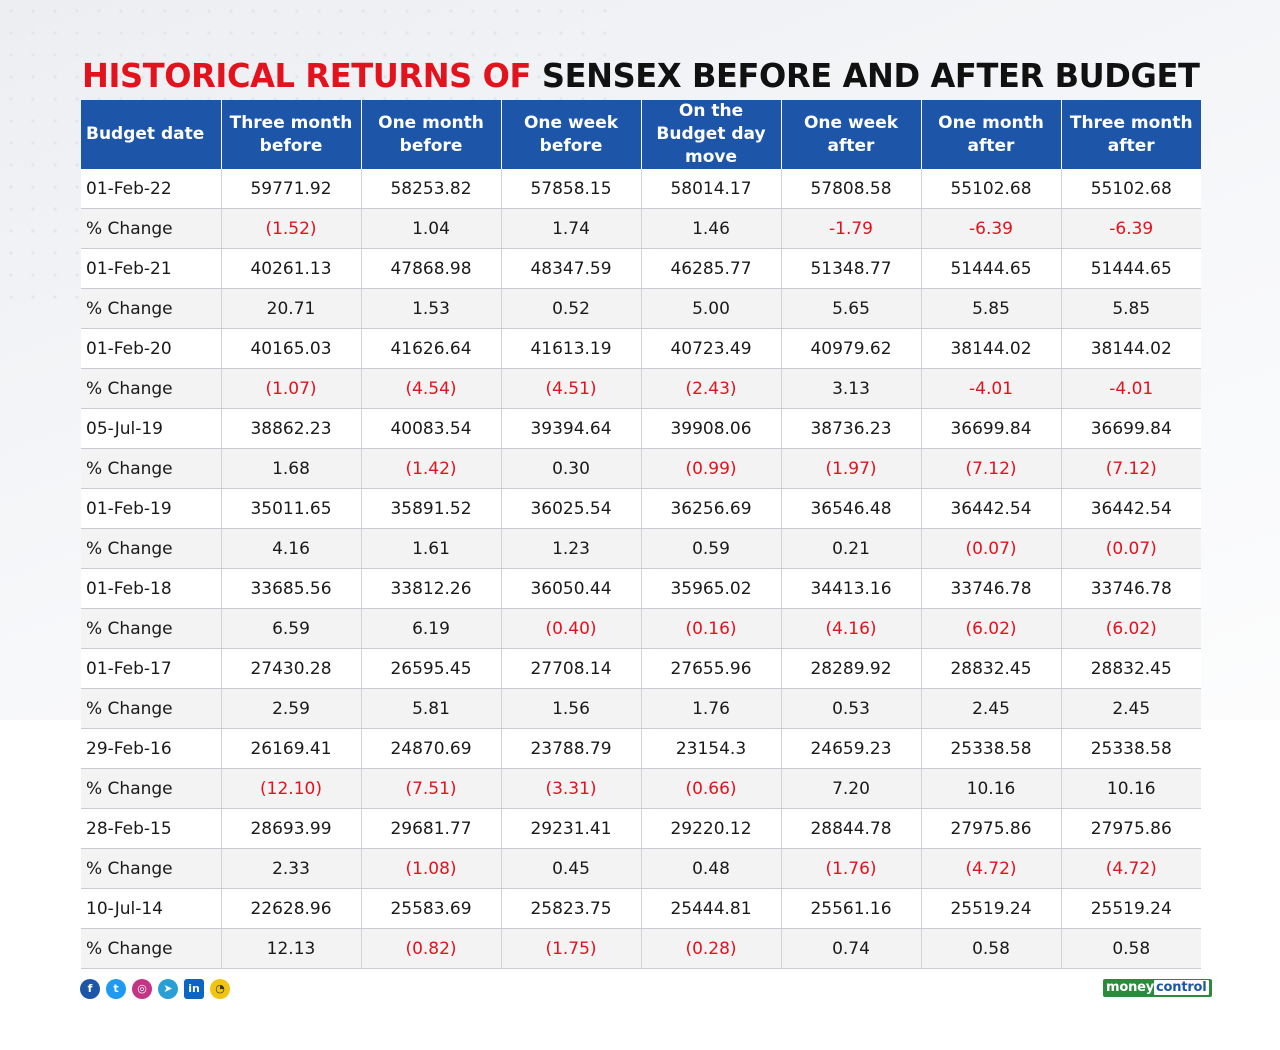 This screenshot has width=1280, height=1050. I want to click on table-cell: 27975.86, so click(1130, 828).